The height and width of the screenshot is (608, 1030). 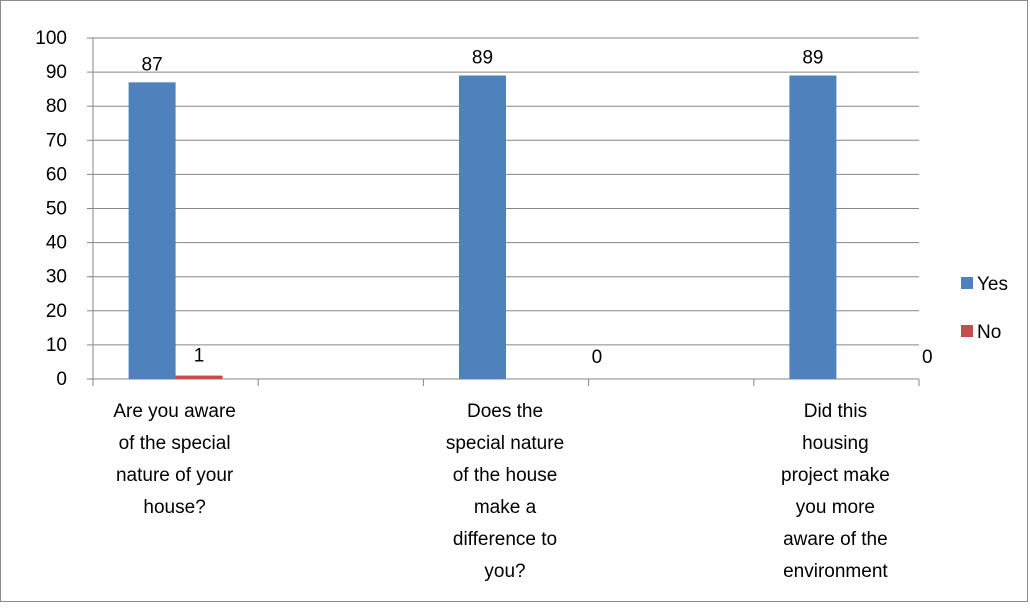 I want to click on legend-swatch-no, so click(x=967, y=331).